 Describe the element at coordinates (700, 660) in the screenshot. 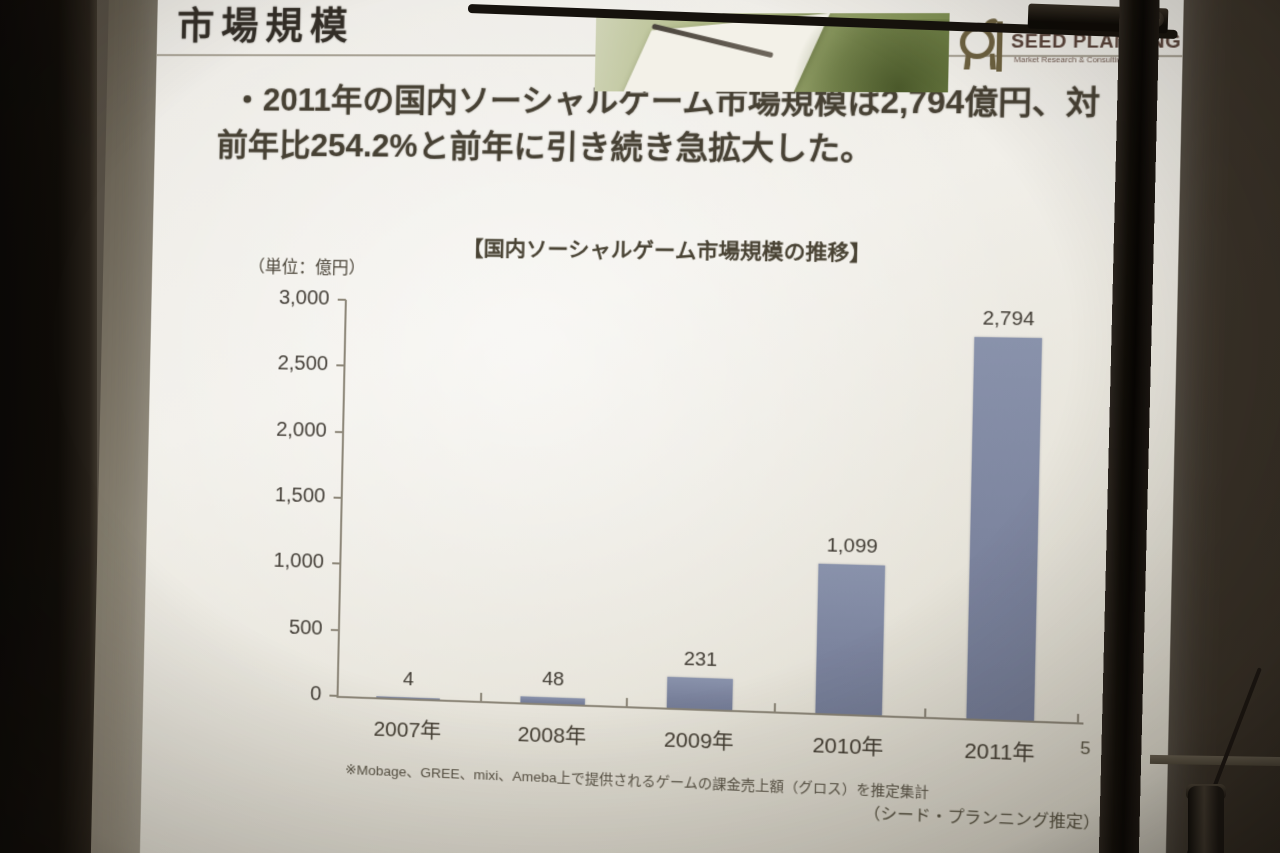

I see `bar-value-label: 231` at that location.